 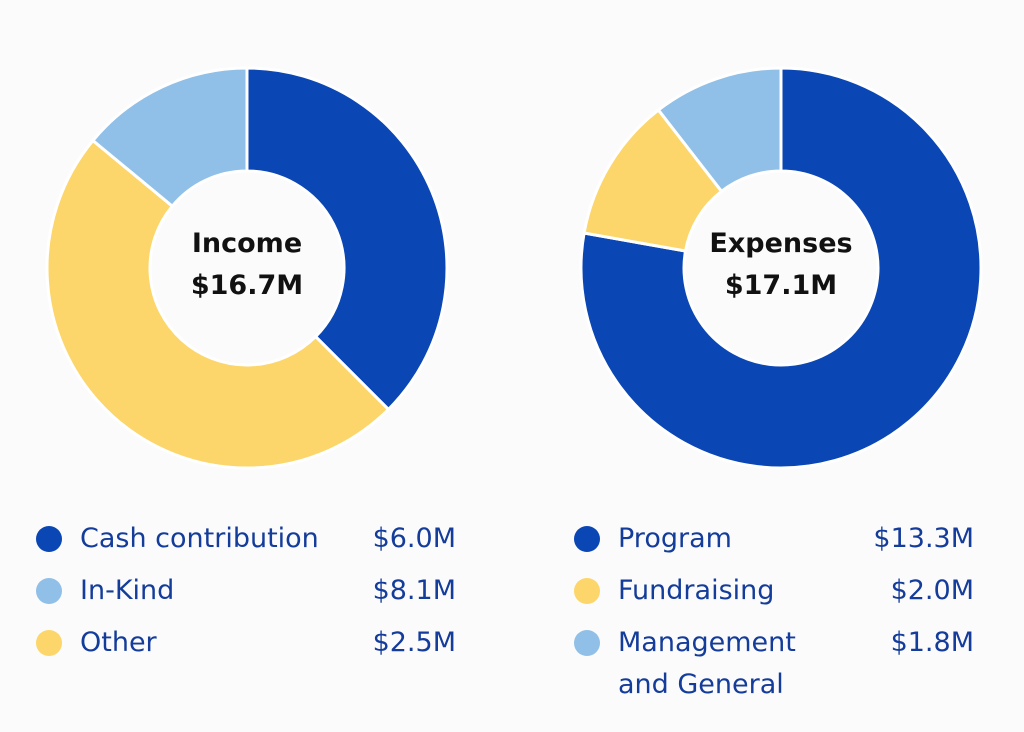 What do you see at coordinates (199, 538) in the screenshot?
I see `legend-label: Cash contribution` at bounding box center [199, 538].